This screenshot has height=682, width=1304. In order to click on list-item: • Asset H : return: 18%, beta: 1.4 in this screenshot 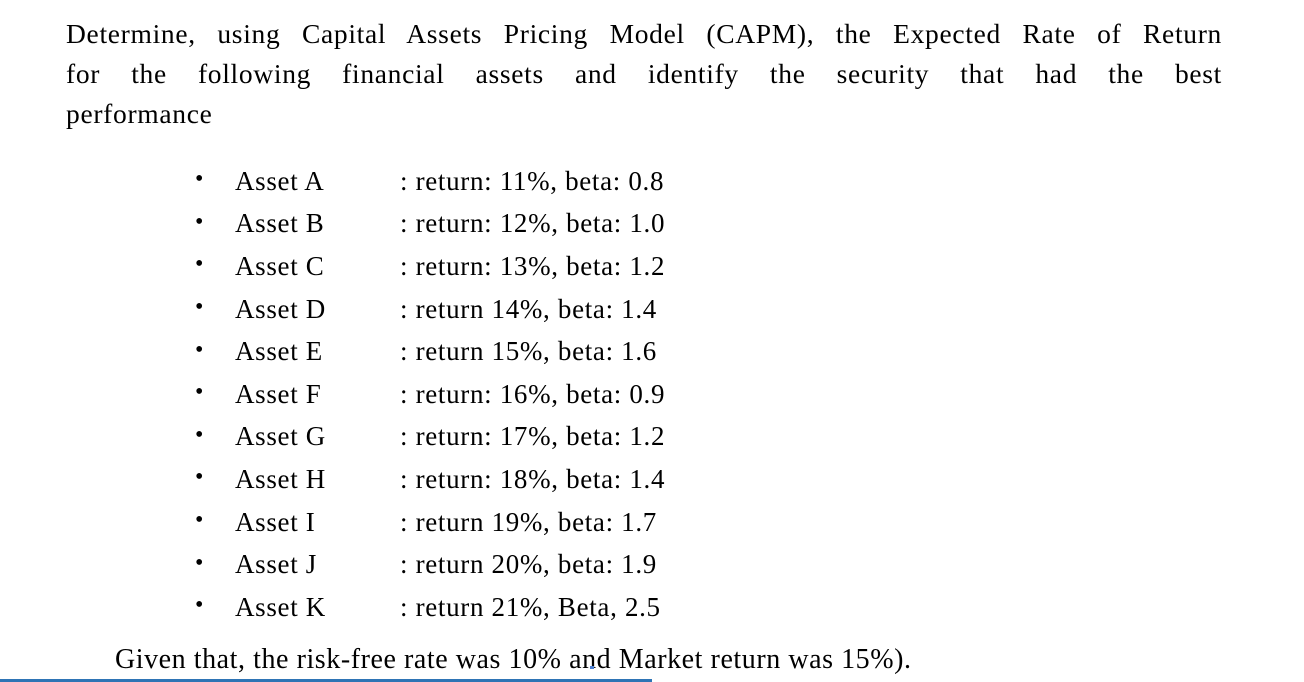, I will do `click(708, 479)`.